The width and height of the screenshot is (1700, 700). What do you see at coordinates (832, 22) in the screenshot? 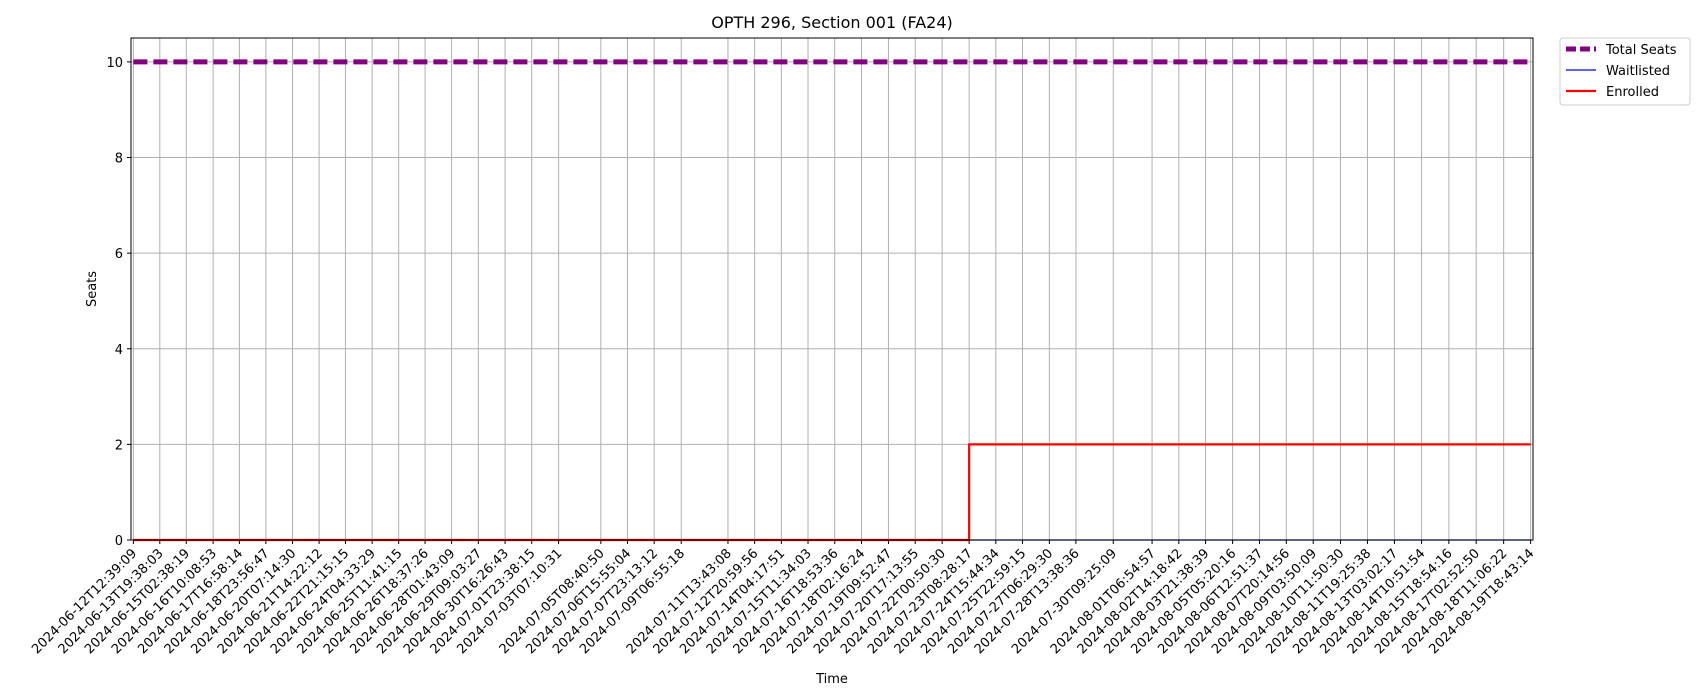
I see `chart-title: OPTH 296, Section 001 (FA24)` at bounding box center [832, 22].